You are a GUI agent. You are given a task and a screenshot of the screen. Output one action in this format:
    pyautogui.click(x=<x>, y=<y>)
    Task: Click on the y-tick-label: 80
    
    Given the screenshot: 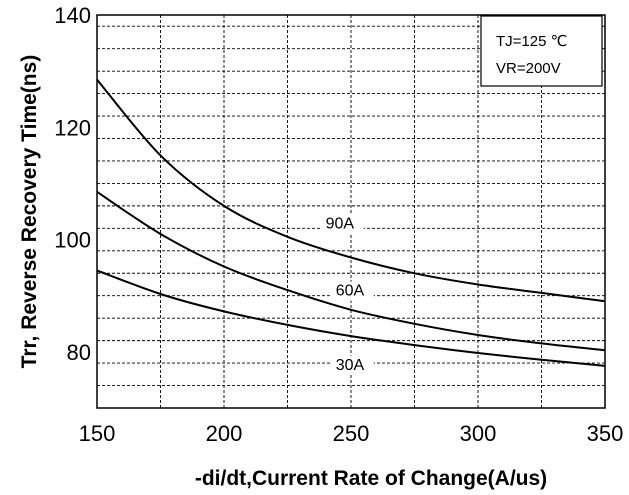 What is the action you would take?
    pyautogui.click(x=79, y=352)
    